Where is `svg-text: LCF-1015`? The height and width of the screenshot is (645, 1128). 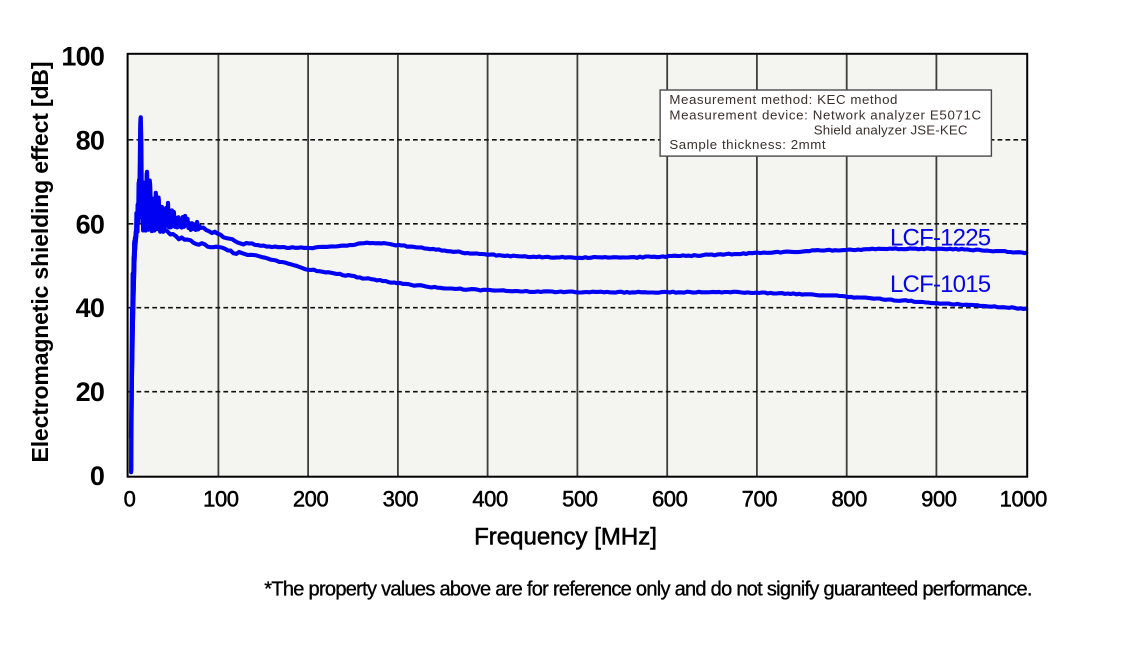 svg-text: LCF-1015 is located at coordinates (940, 284).